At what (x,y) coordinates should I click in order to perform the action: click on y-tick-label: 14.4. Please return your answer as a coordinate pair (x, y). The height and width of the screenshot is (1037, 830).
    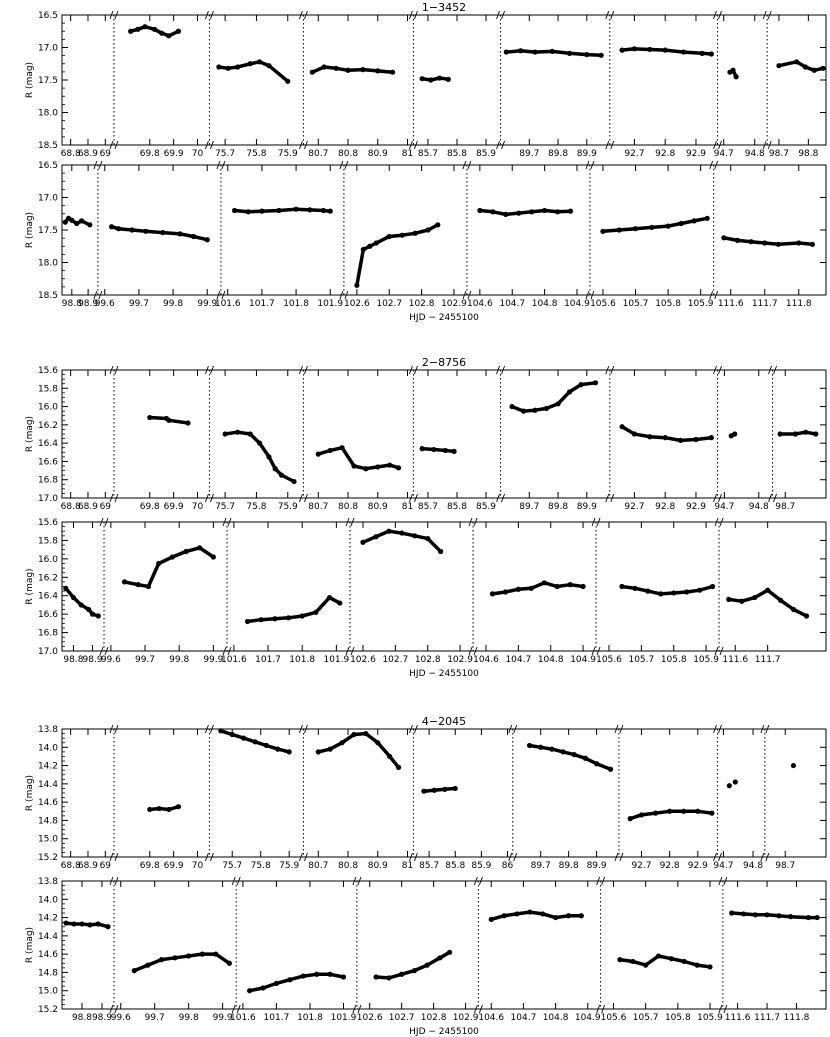
    Looking at the image, I should click on (48, 785).